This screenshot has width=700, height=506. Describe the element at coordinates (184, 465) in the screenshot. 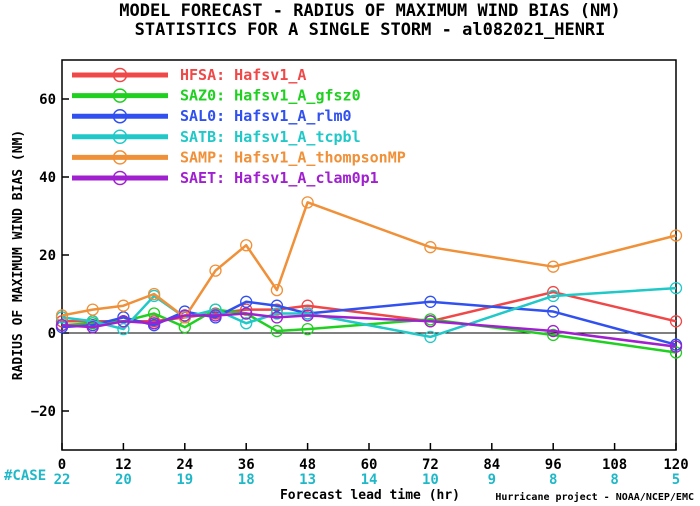

I see `x-tick-label: 24` at that location.